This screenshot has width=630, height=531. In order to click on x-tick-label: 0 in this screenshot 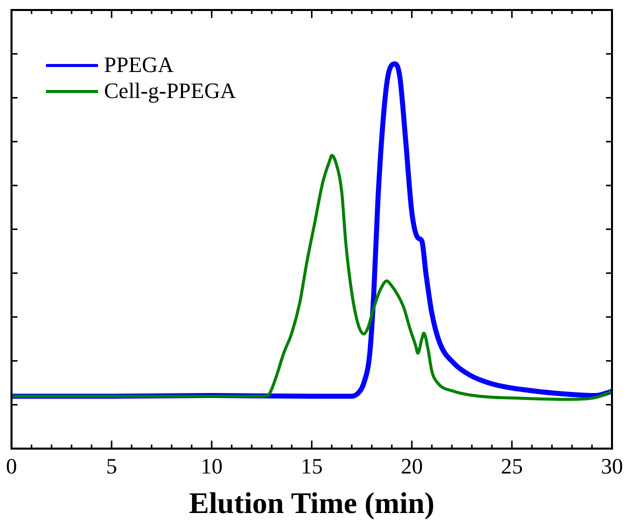, I will do `click(11, 466)`.